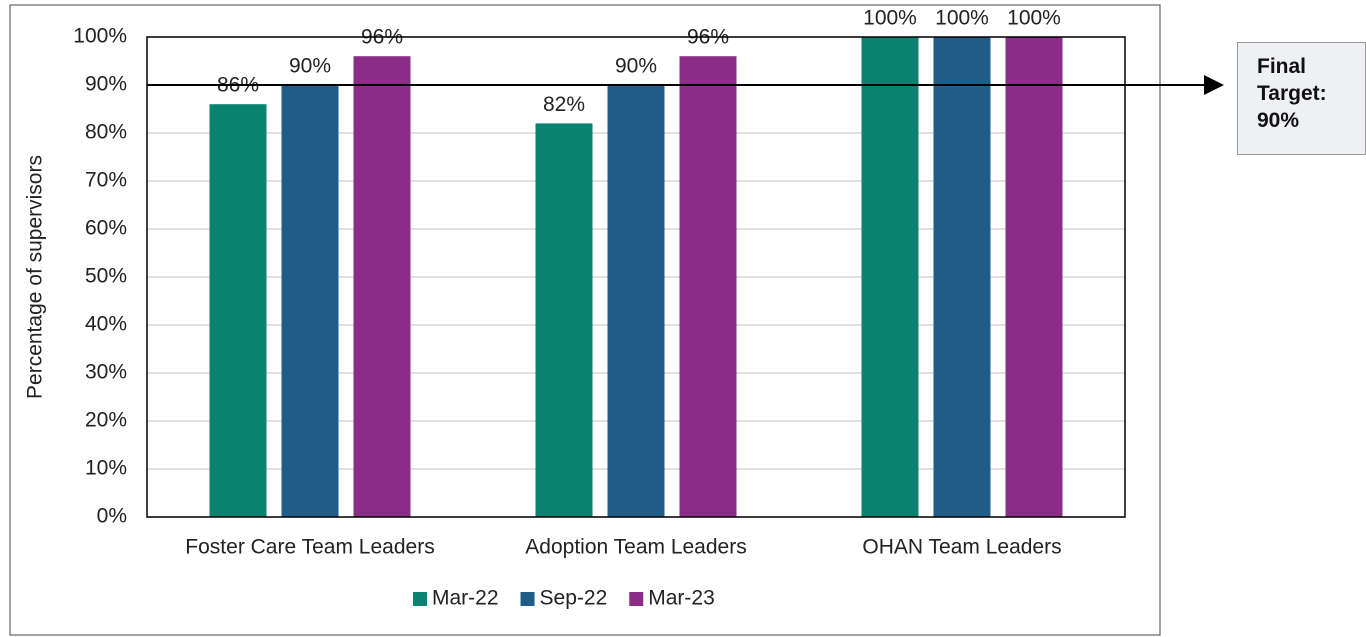 This screenshot has width=1366, height=637. Describe the element at coordinates (100, 36) in the screenshot. I see `y-tick-label: 100%` at that location.